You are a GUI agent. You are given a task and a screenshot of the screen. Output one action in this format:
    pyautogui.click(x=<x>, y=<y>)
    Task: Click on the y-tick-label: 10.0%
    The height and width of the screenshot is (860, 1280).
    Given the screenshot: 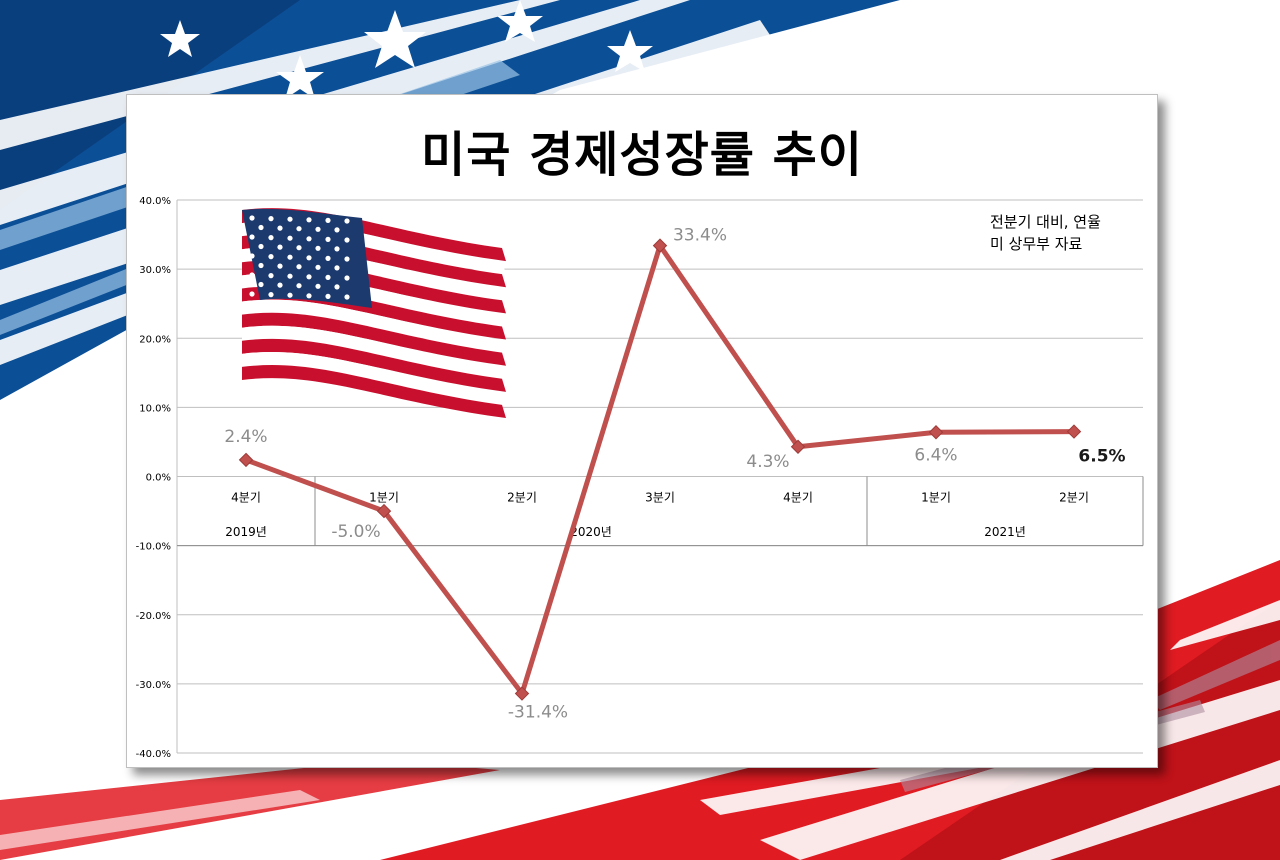 What is the action you would take?
    pyautogui.click(x=155, y=408)
    